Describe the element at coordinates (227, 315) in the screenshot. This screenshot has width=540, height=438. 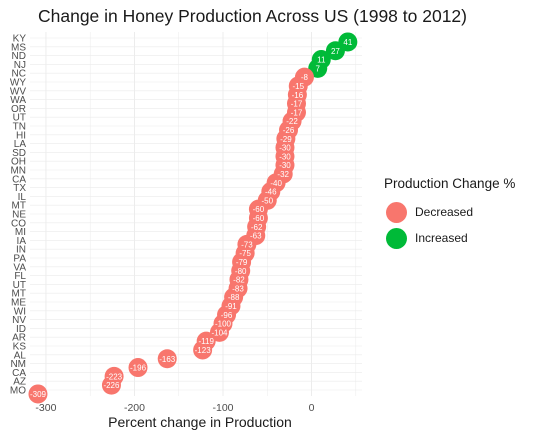
I see `data-label: -96` at that location.